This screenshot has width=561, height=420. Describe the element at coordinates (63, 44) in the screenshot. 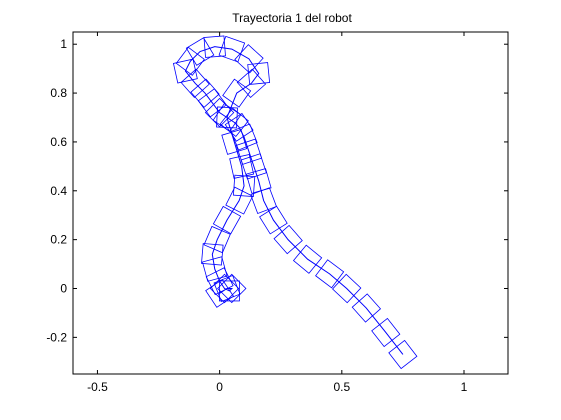

I see `y-tick-label: 1` at that location.